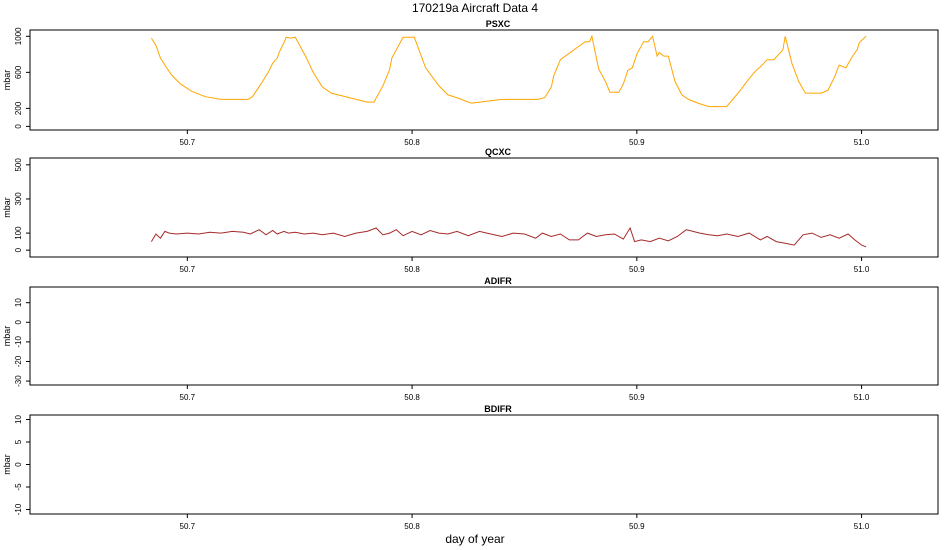  I want to click on y-tick-label: 300, so click(18, 199).